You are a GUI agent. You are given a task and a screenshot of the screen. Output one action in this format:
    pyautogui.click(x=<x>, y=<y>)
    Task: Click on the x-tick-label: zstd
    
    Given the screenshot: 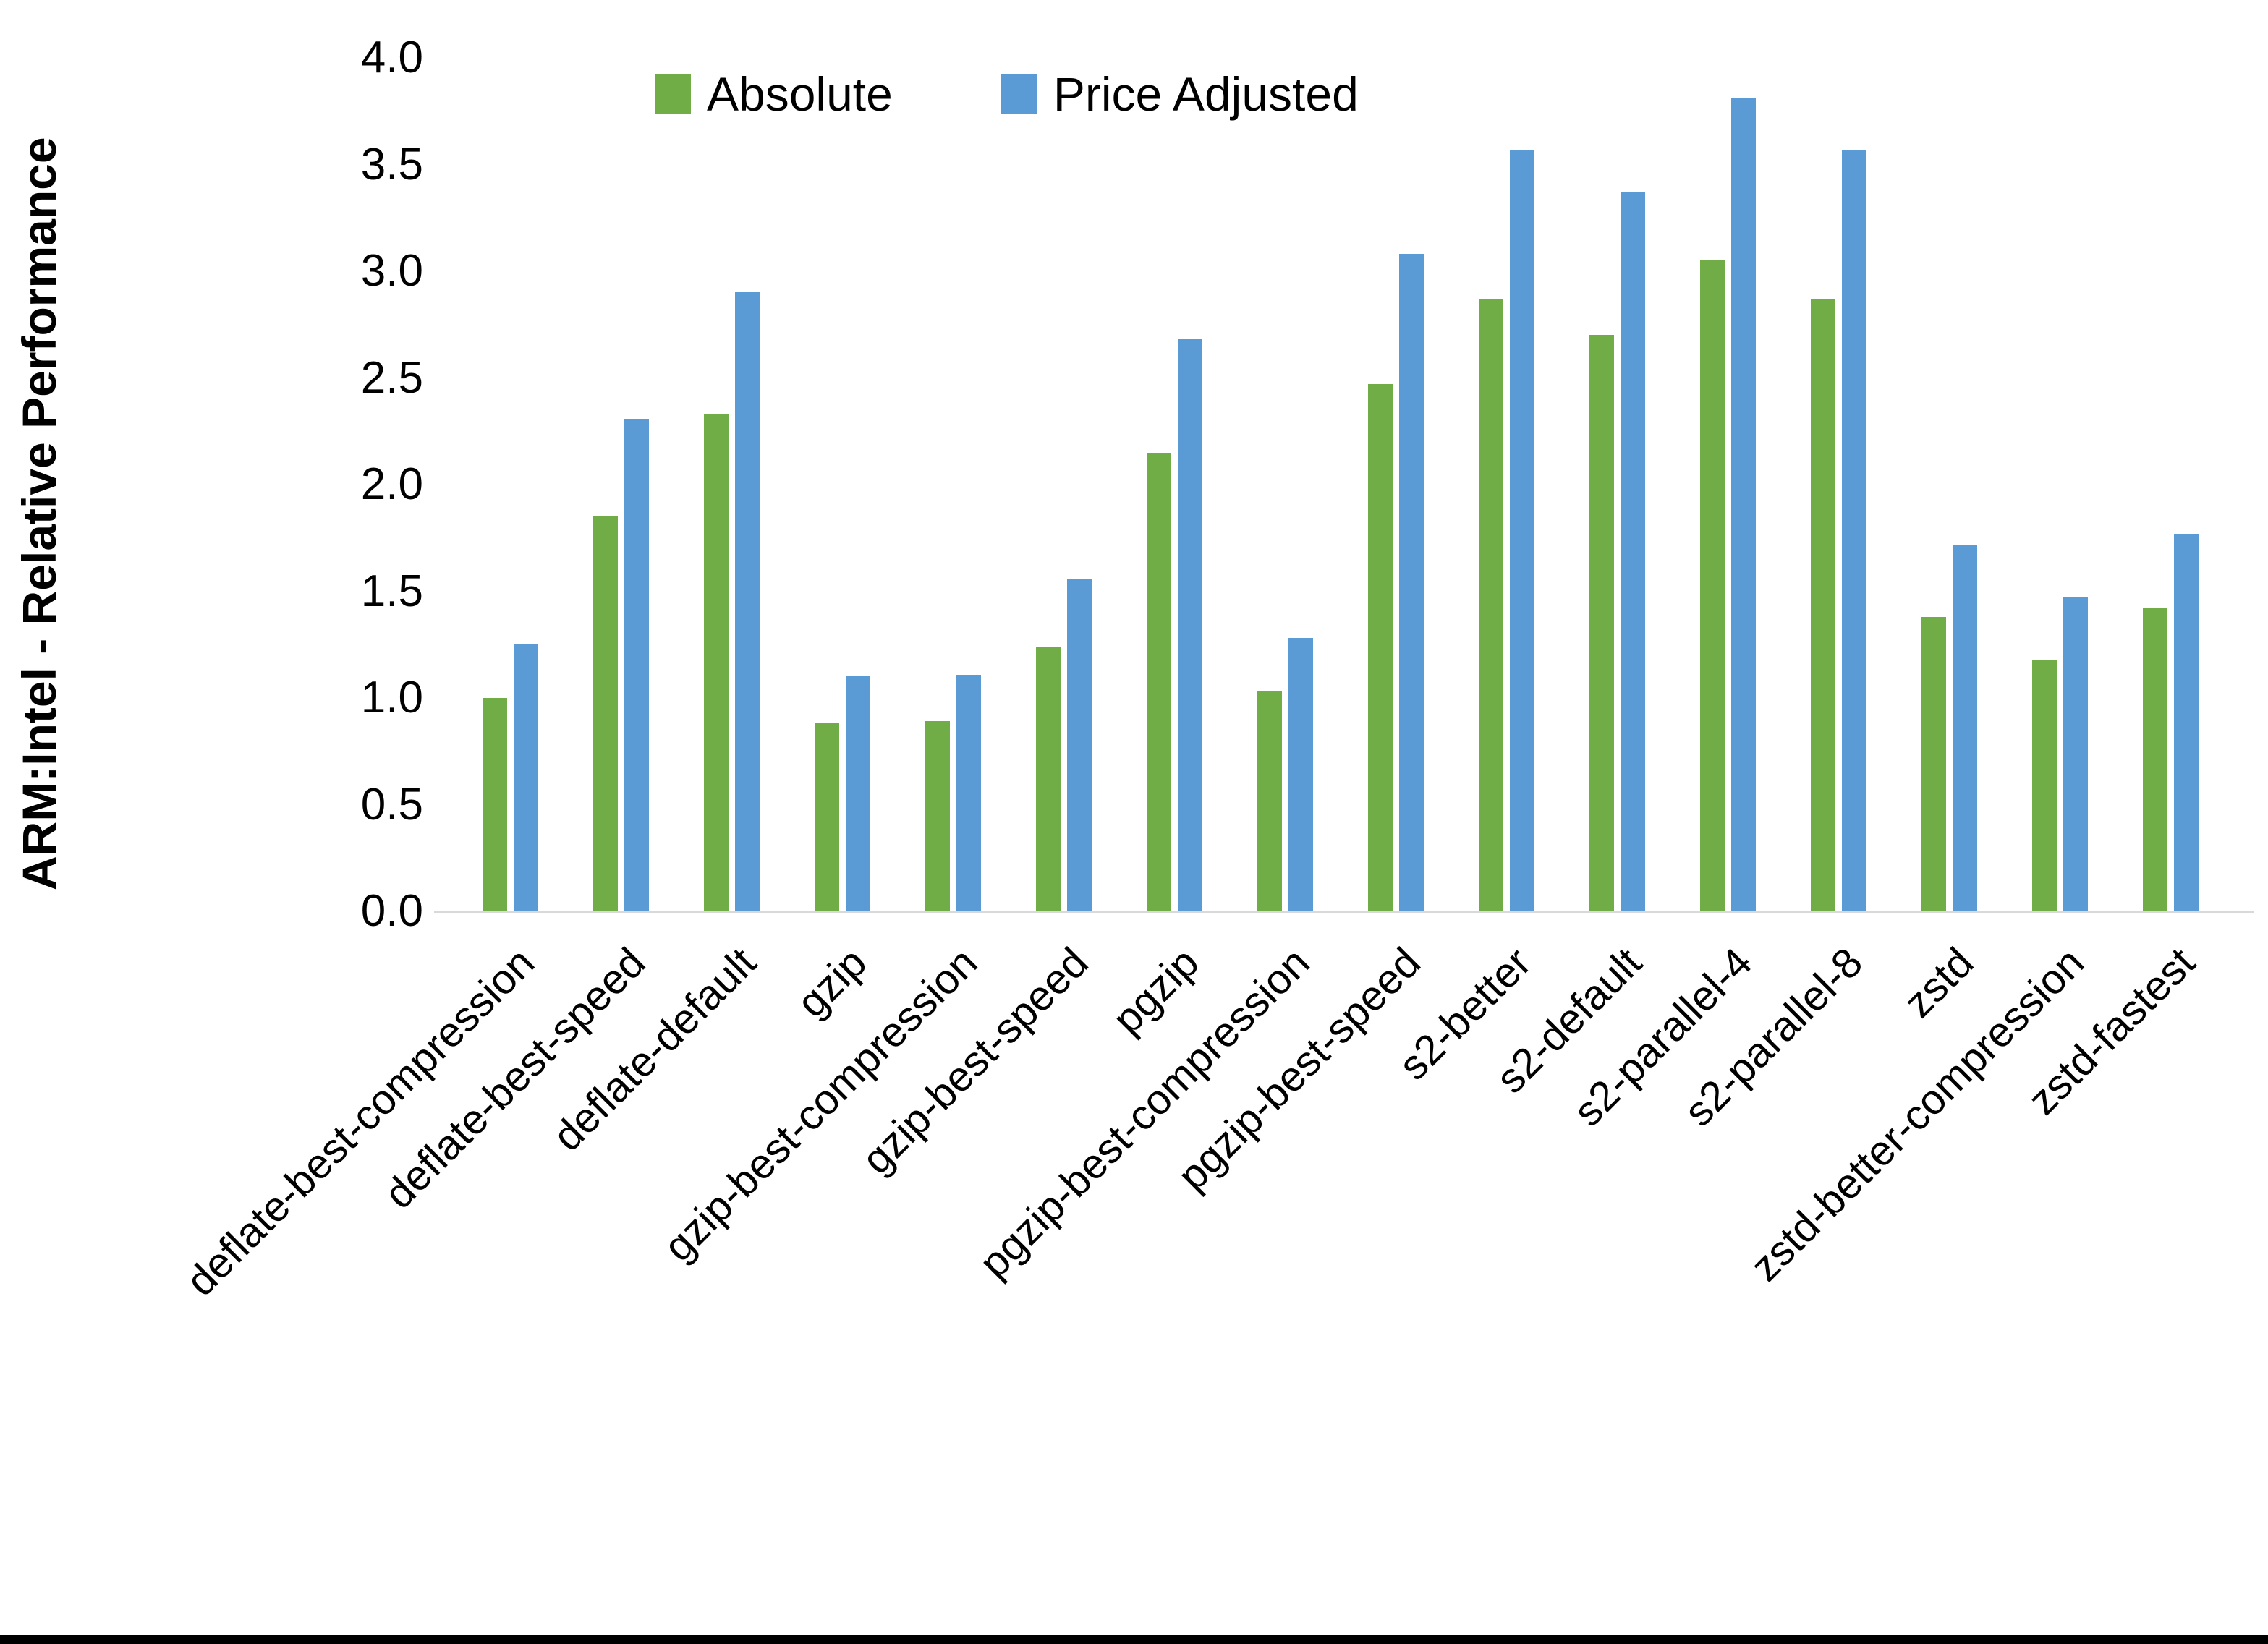 What is the action you would take?
    pyautogui.click(x=1939, y=983)
    